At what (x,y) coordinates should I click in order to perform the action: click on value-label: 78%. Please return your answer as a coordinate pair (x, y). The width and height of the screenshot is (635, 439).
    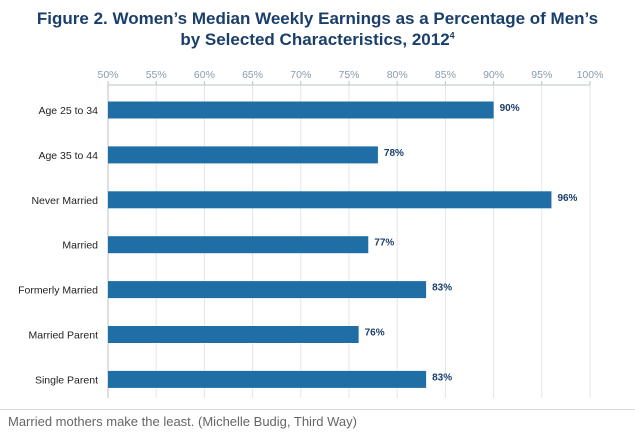
    Looking at the image, I should click on (394, 153).